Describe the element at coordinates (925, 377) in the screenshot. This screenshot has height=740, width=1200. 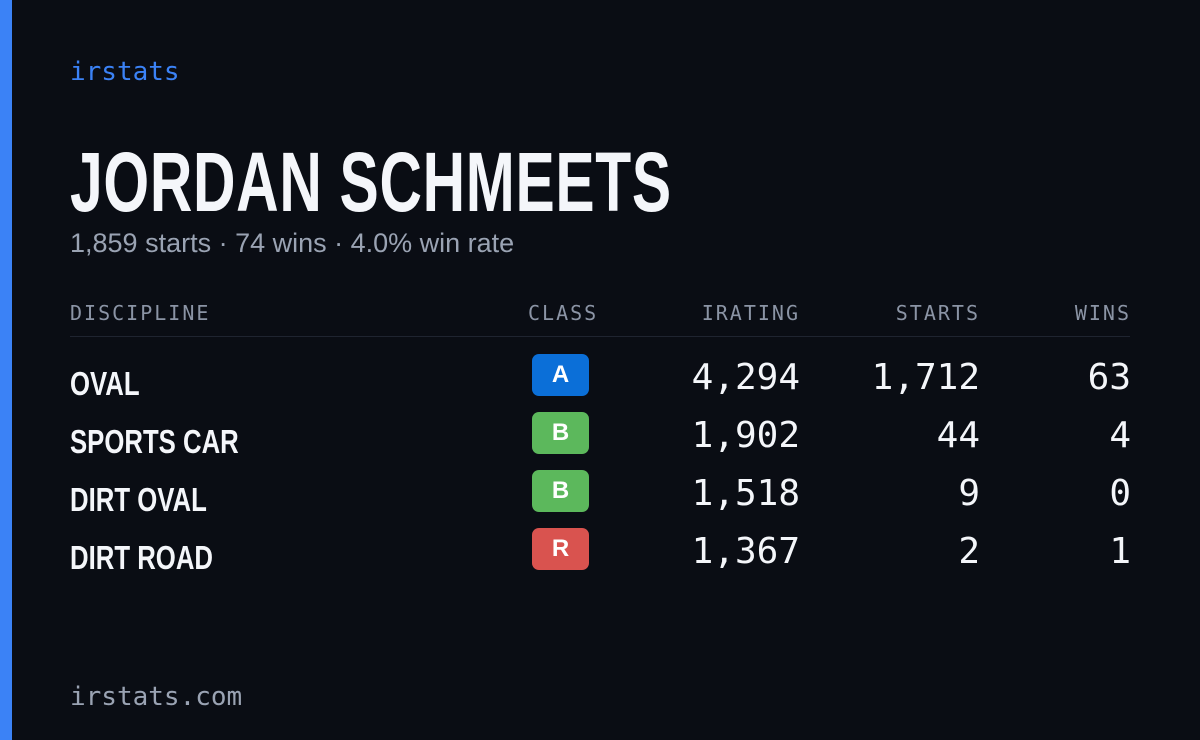
I see `starts-value: 1,712` at that location.